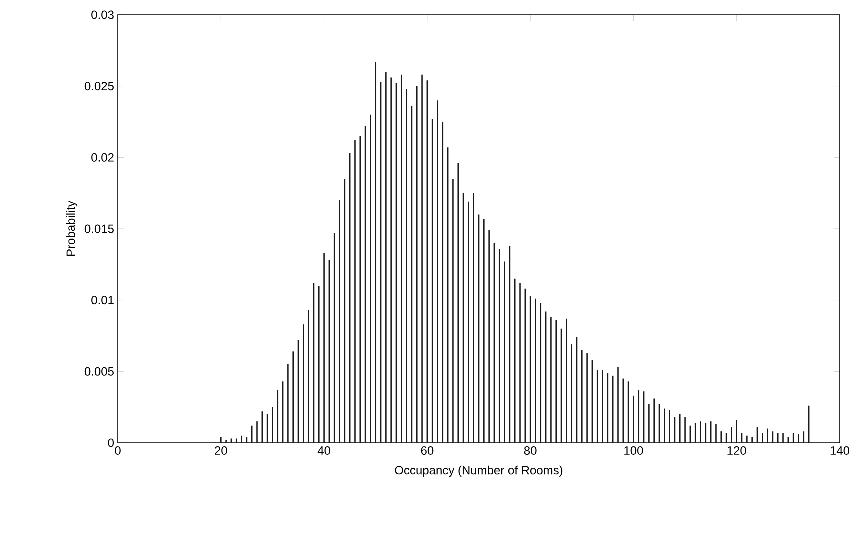 The image size is (862, 546). What do you see at coordinates (99, 371) in the screenshot?
I see `y-tick-label: 0.005` at bounding box center [99, 371].